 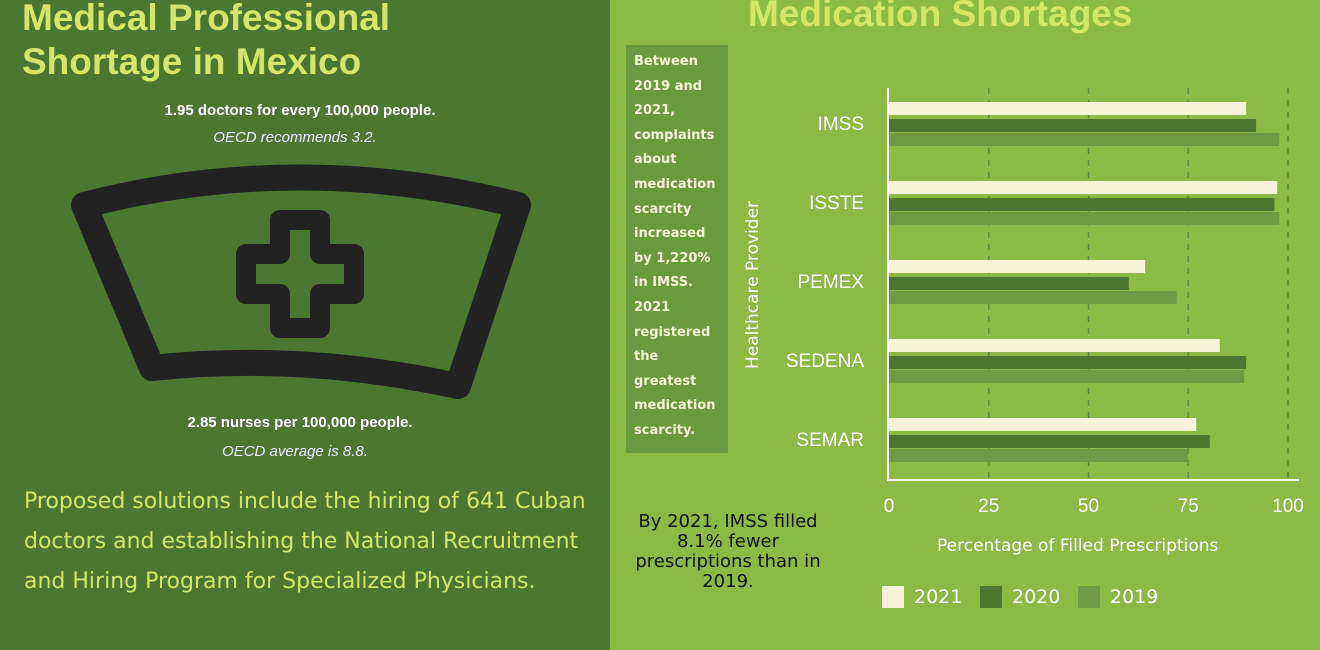 What do you see at coordinates (1068, 362) in the screenshot?
I see `bar-sedena-2020` at bounding box center [1068, 362].